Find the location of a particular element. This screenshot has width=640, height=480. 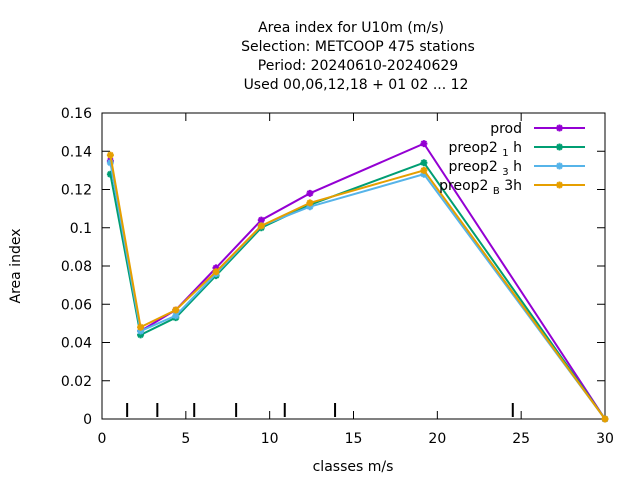

legend-label: preop2 B 3h is located at coordinates (480, 187).